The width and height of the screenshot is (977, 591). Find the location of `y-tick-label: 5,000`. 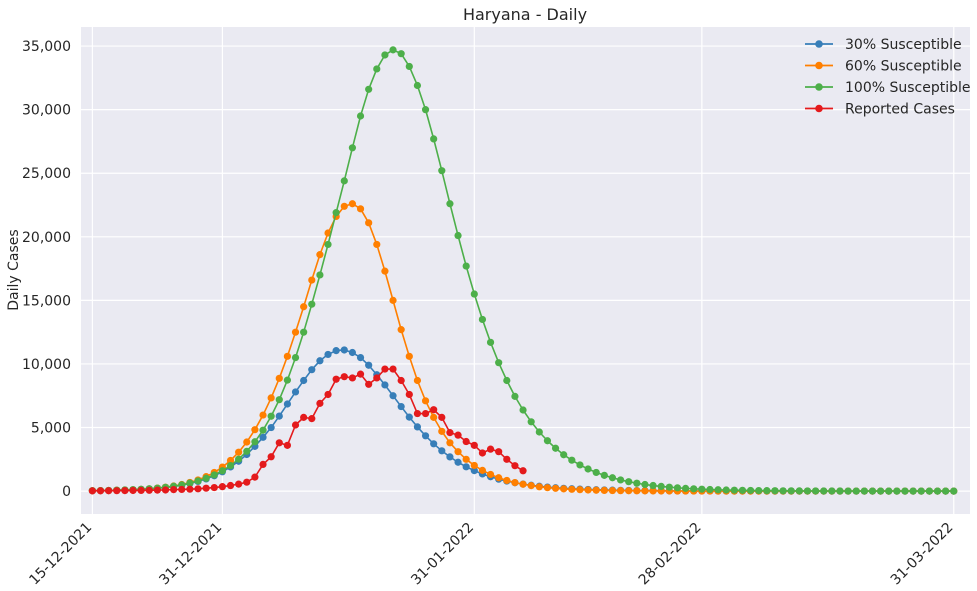

y-tick-label: 5,000 is located at coordinates (51, 429).